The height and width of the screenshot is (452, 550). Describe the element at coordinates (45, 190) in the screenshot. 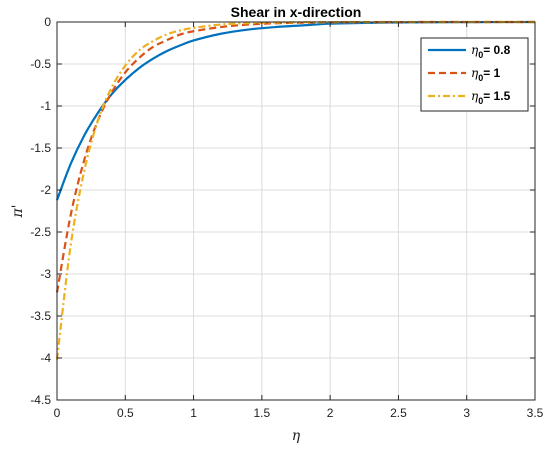

I see `y-tick-label: -2` at that location.